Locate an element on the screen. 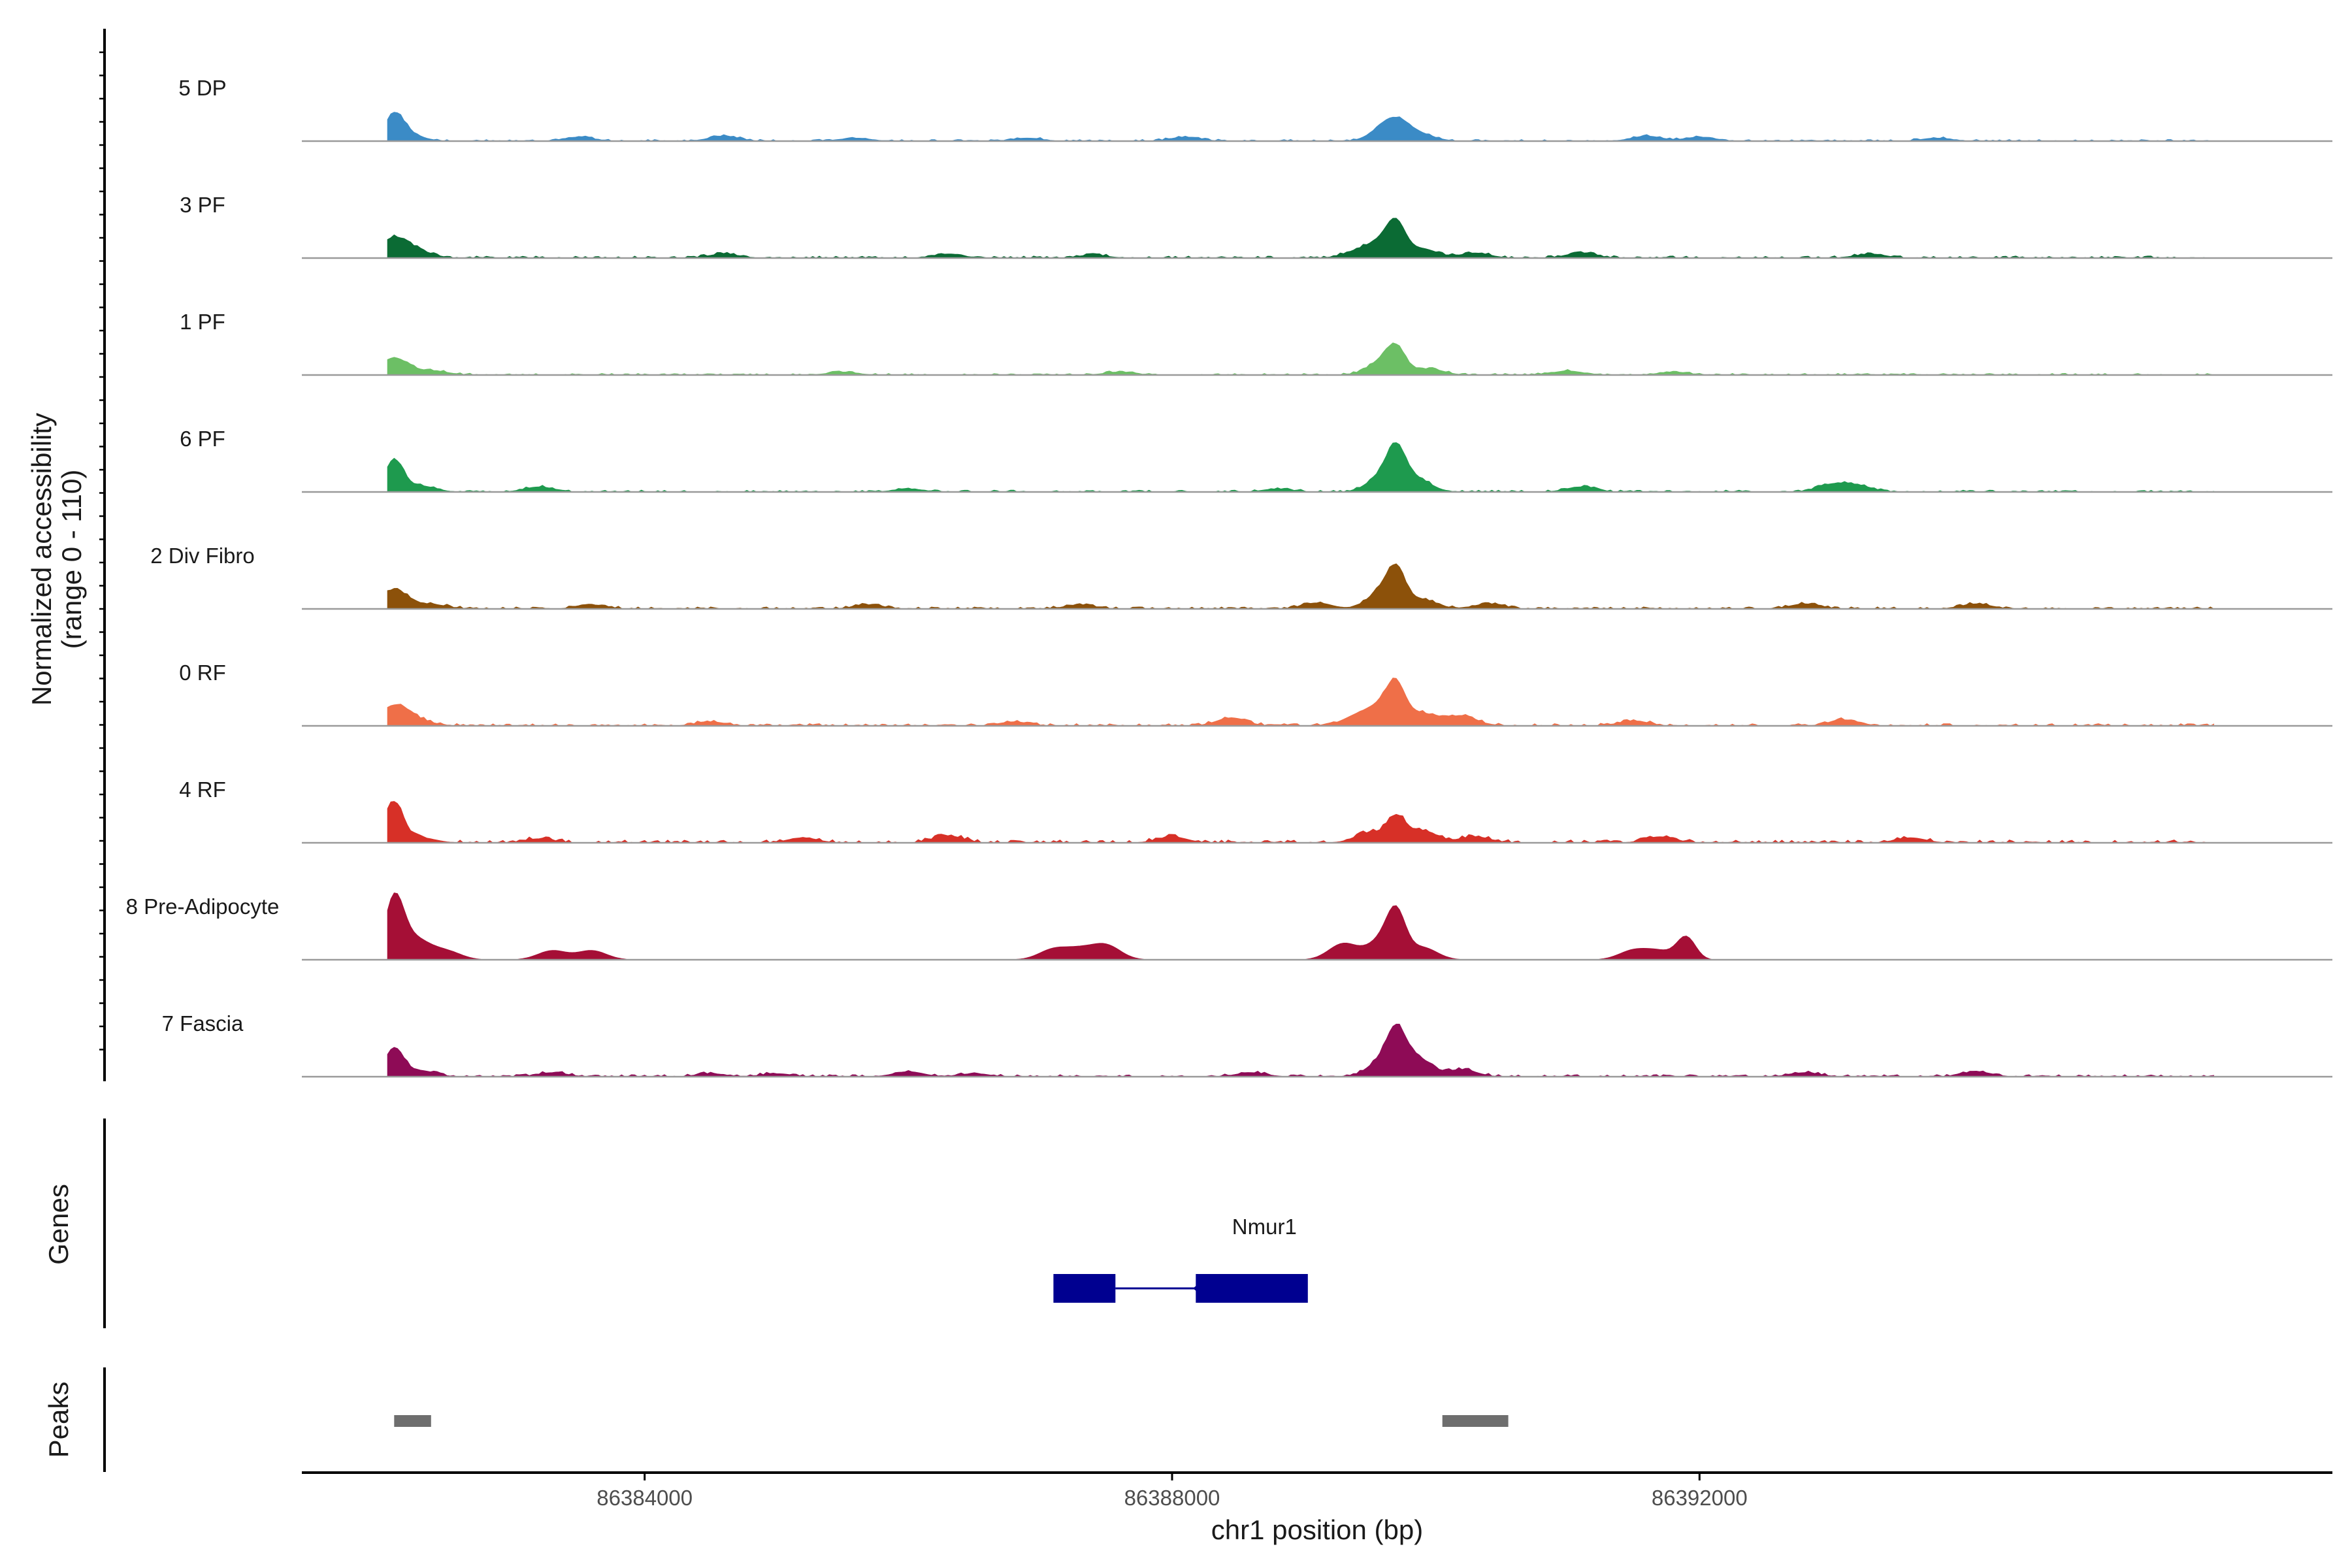 The image size is (2352, 1568). track-label: 4 RF is located at coordinates (202, 789).